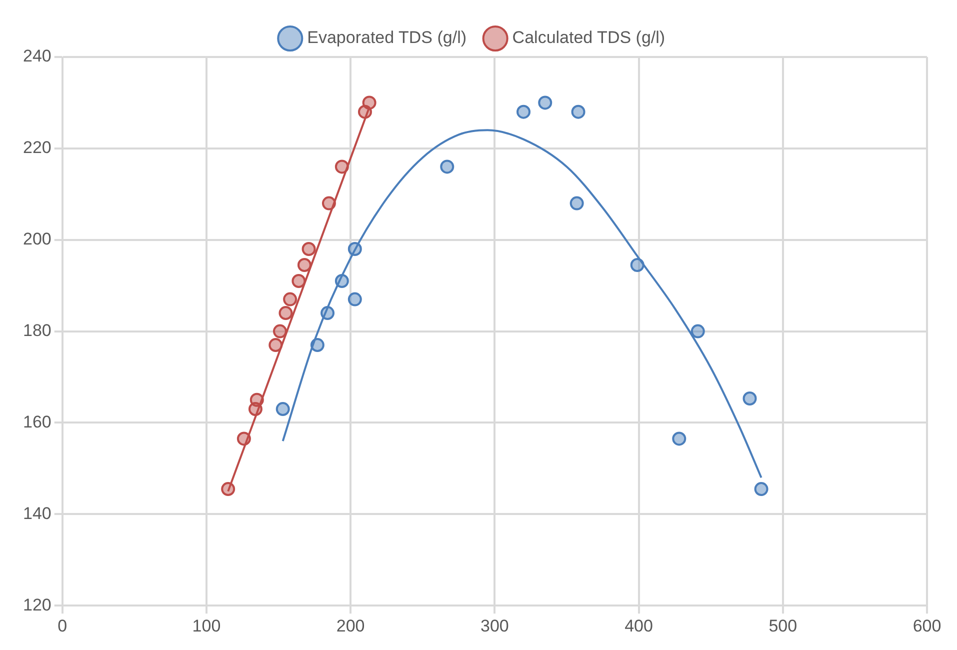 This screenshot has height=650, width=957. I want to click on x-tick-label: 0, so click(63, 626).